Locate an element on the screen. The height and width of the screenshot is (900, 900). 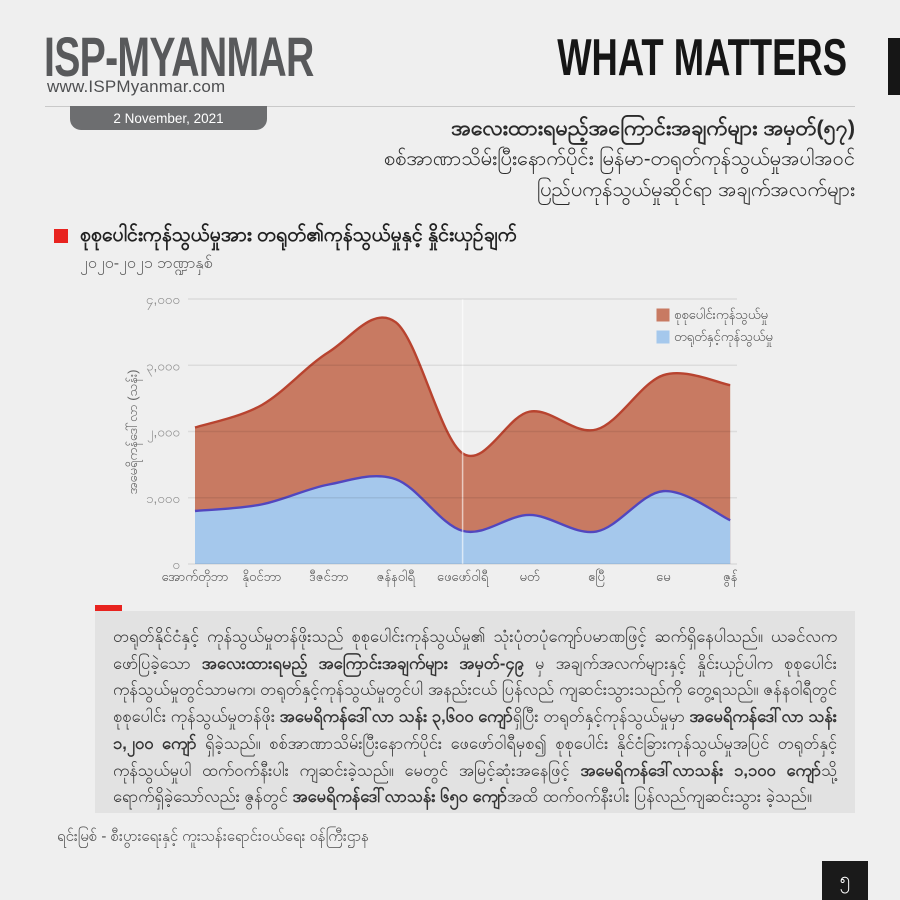
x-tick-label: ဧပြီ is located at coordinates (596, 578).